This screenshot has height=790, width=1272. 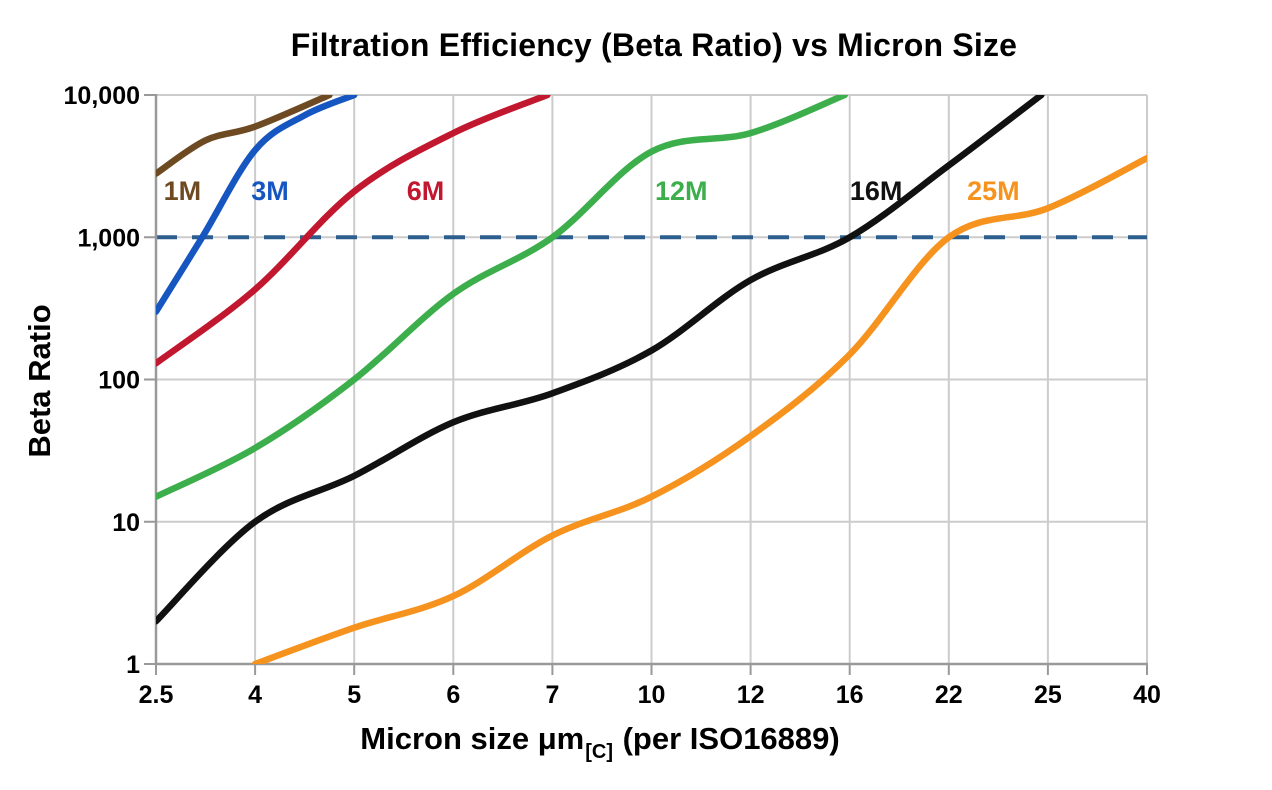 I want to click on series-label-16M: 16M, so click(x=876, y=191).